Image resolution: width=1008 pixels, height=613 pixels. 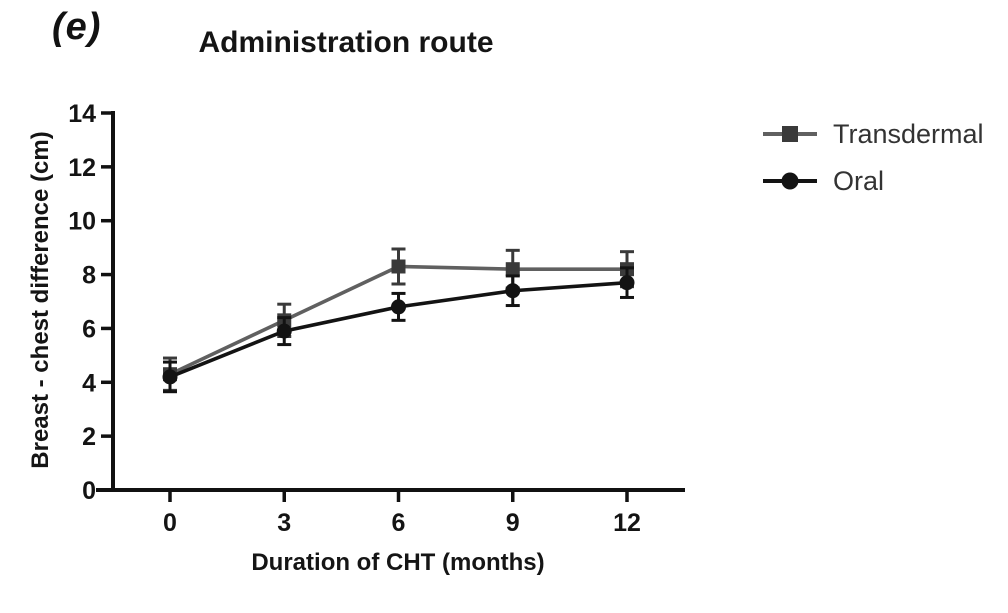 I want to click on svg-text: 9, so click(x=513, y=523).